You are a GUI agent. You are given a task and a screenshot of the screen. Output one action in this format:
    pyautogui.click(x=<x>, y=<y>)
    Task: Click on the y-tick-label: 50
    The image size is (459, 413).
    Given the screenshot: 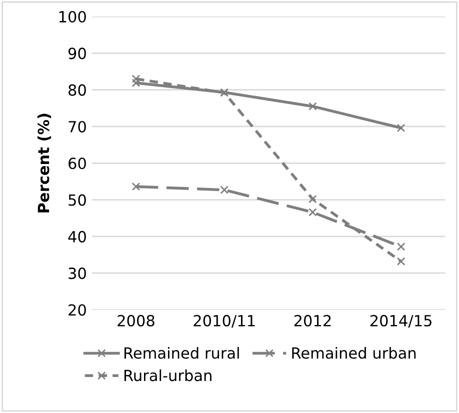 What is the action you would take?
    pyautogui.click(x=77, y=200)
    